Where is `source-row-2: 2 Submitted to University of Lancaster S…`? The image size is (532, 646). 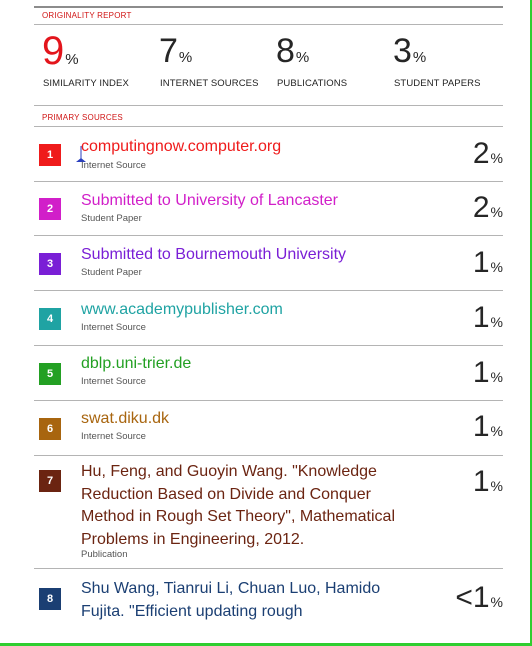
source-row-2: 2 Submitted to University of Lancaster S… is located at coordinates (268, 208).